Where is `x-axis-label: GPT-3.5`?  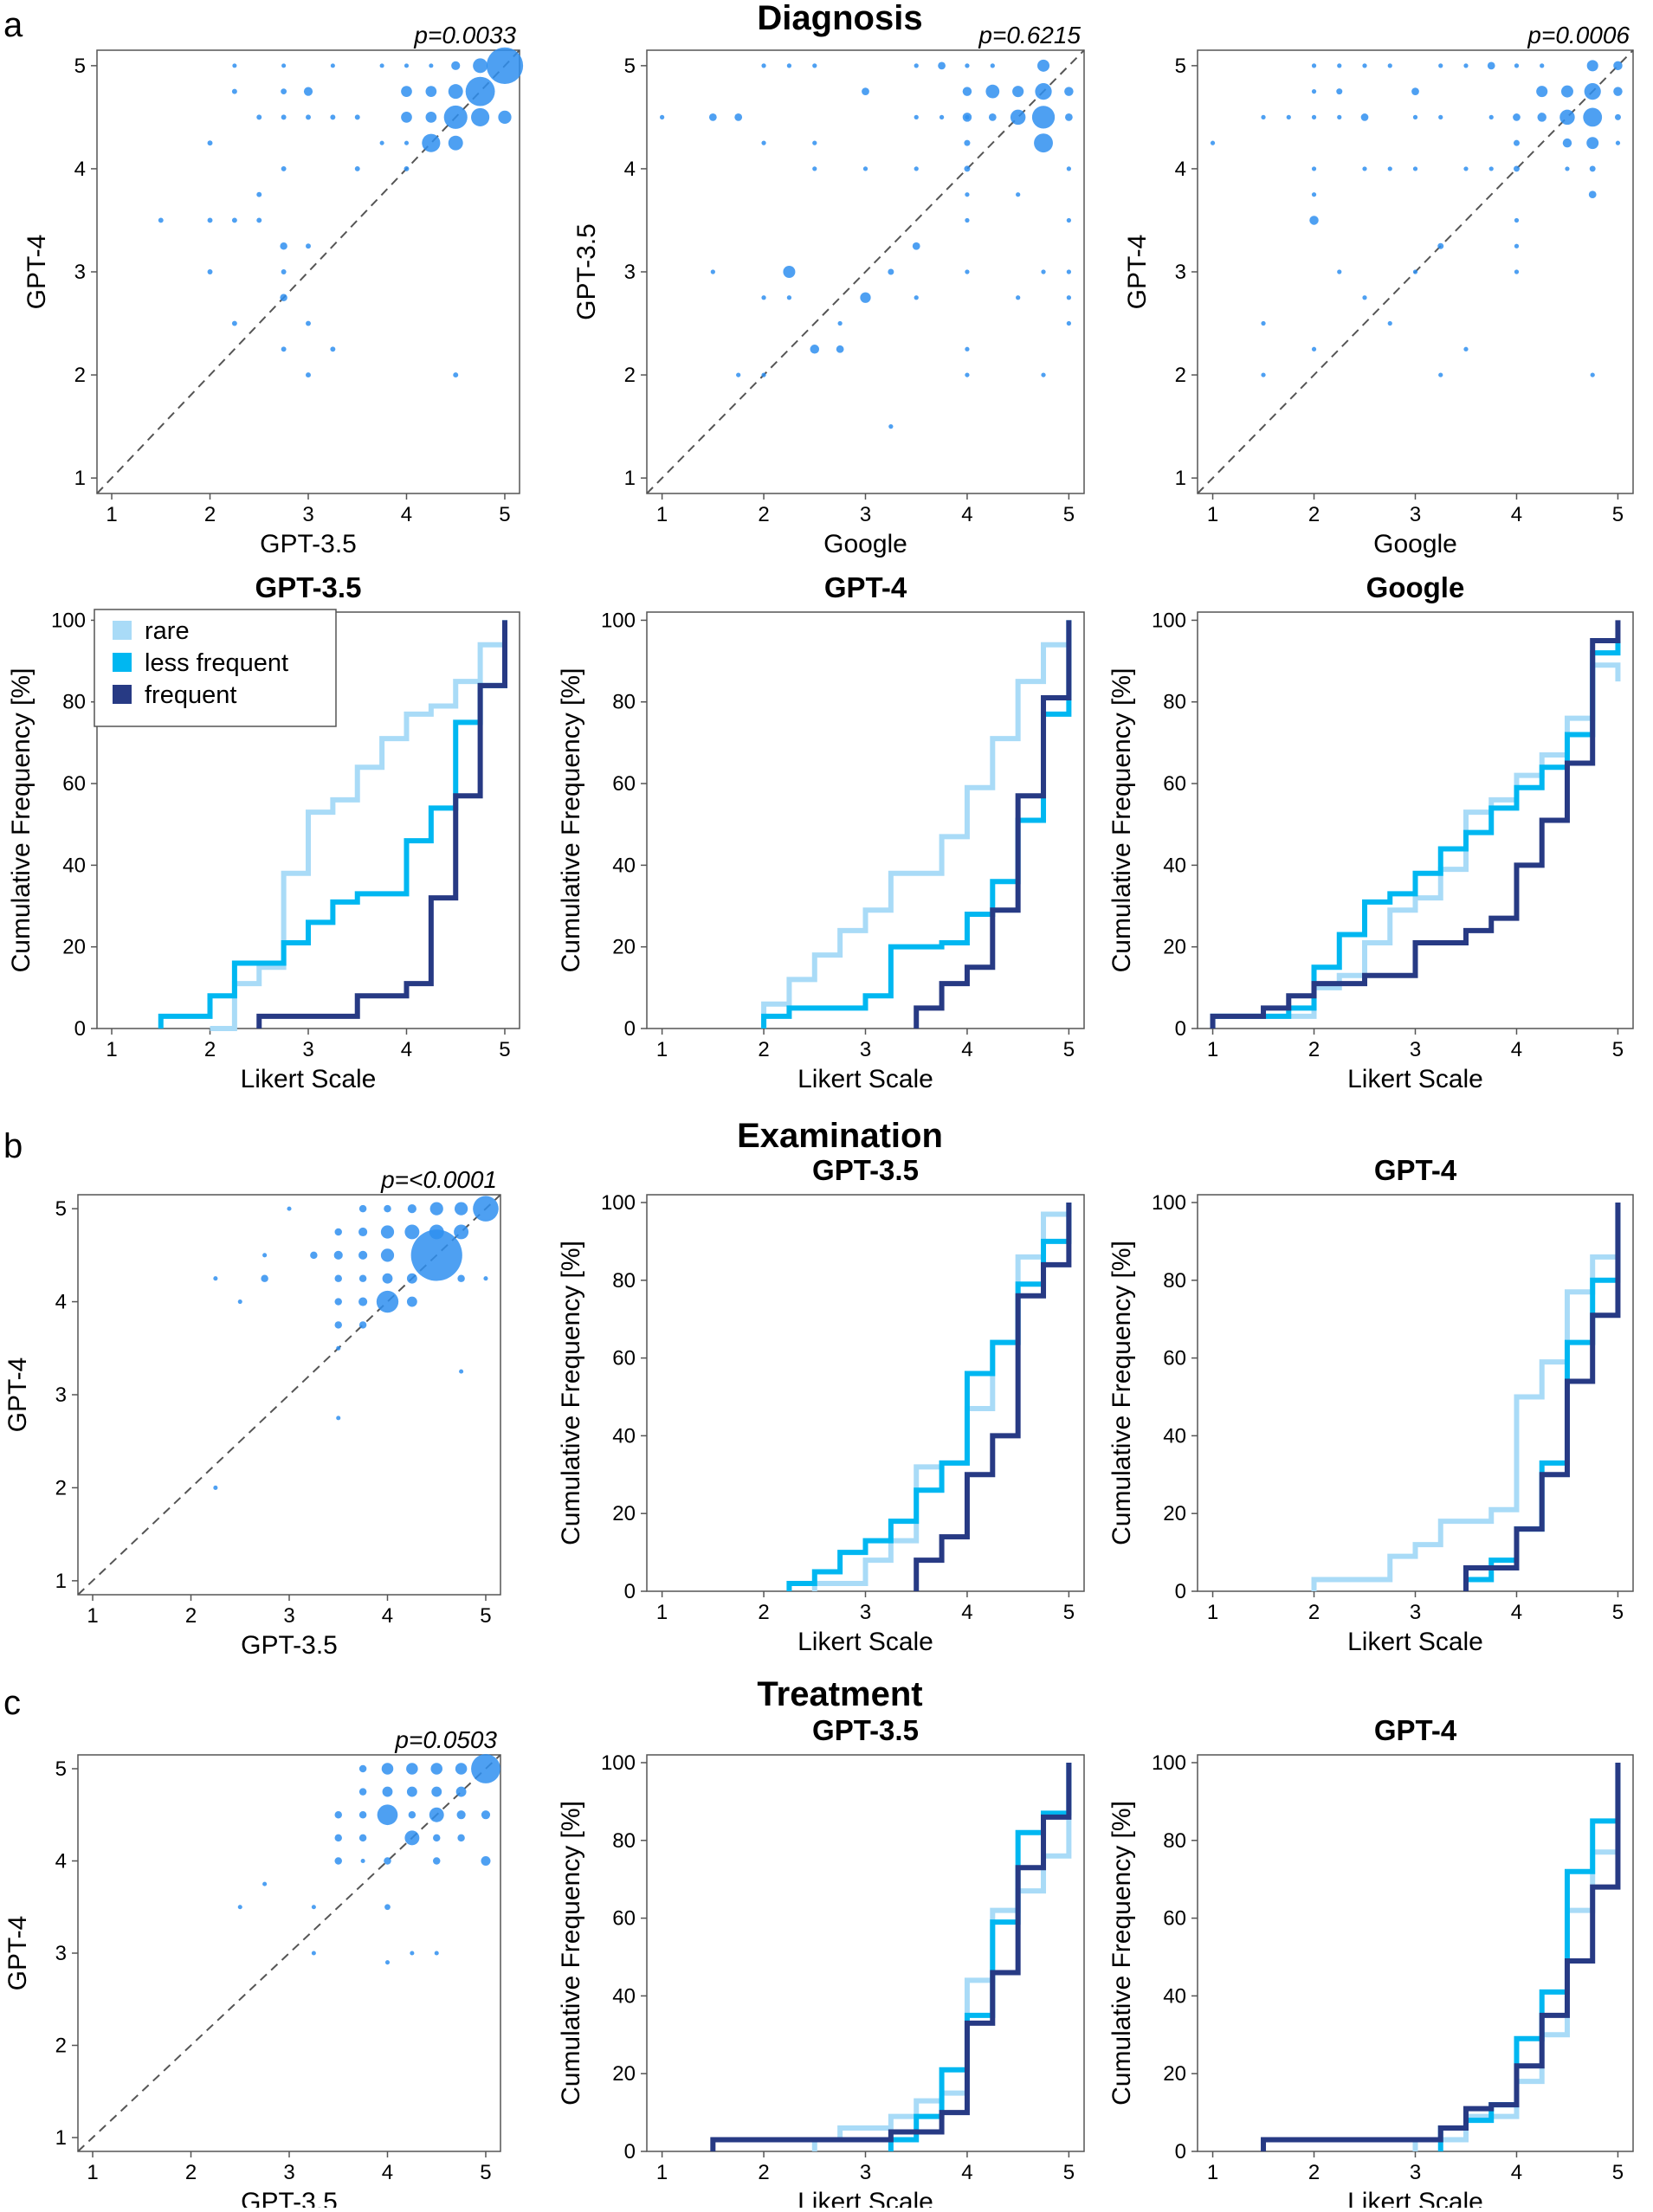
x-axis-label: GPT-3.5 is located at coordinates (289, 2198).